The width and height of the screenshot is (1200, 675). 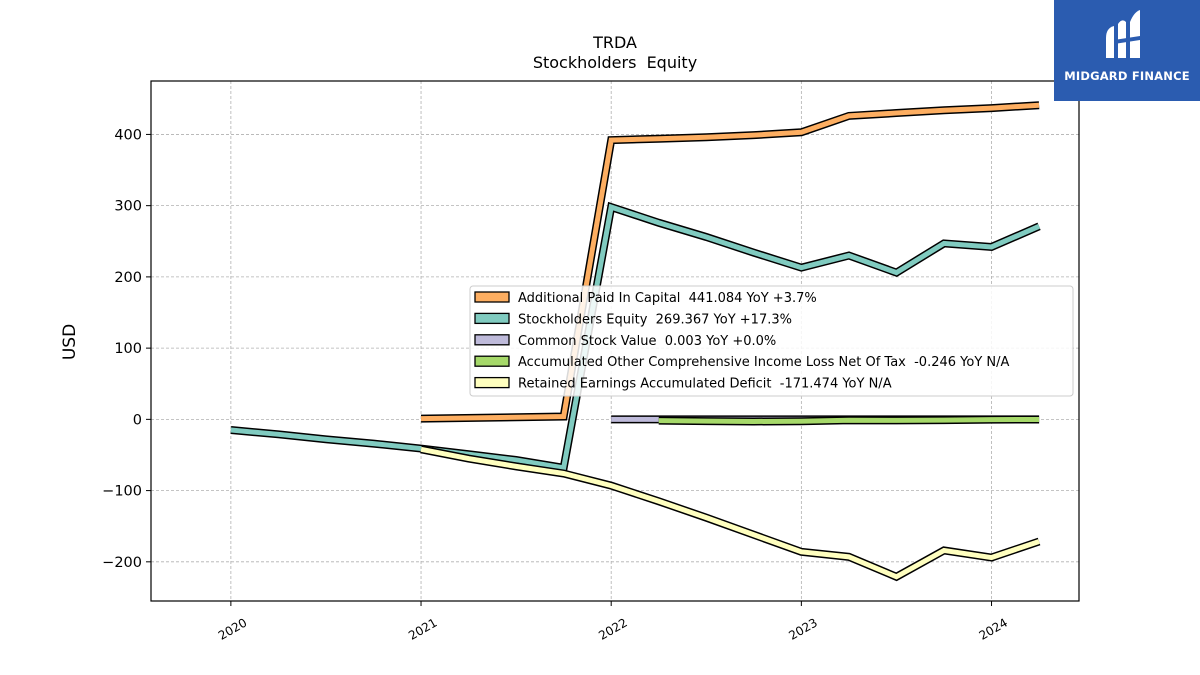 What do you see at coordinates (614, 42) in the screenshot?
I see `chart-title: TRDA` at bounding box center [614, 42].